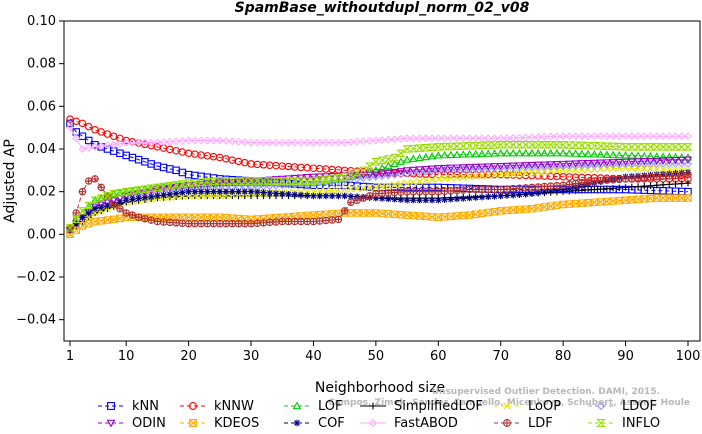 This screenshot has height=434, width=702. What do you see at coordinates (219, 423) in the screenshot?
I see `legend-item: KDEOS` at bounding box center [219, 423].